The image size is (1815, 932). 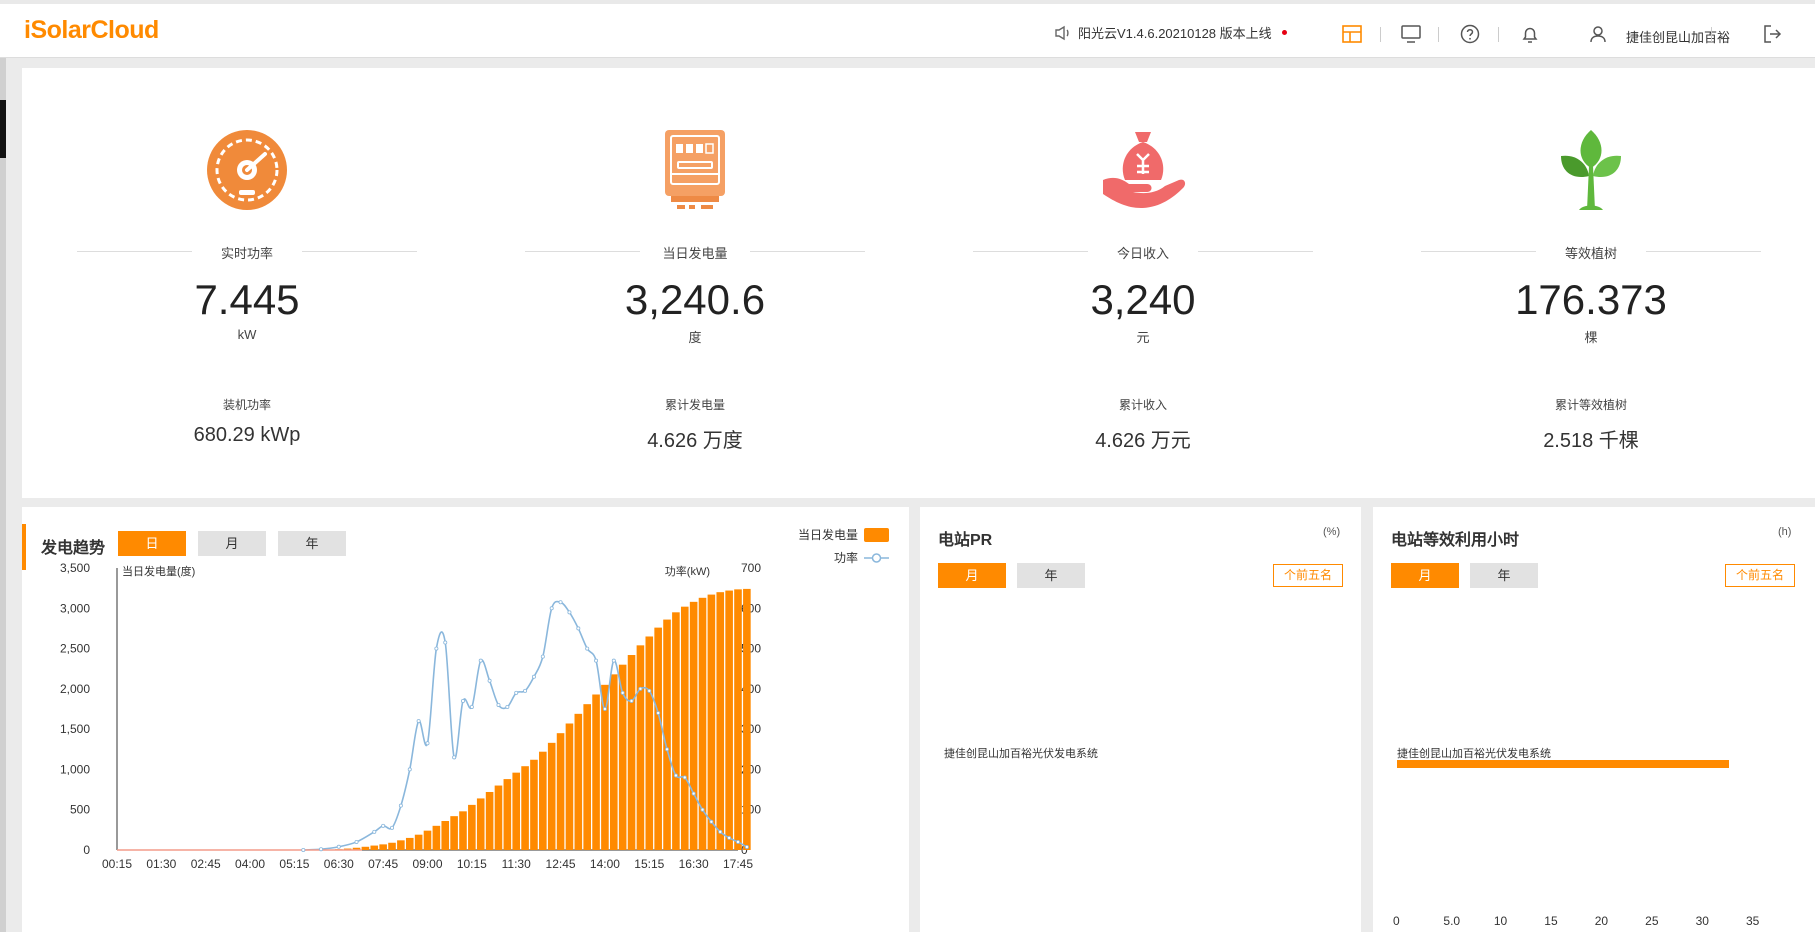 What do you see at coordinates (605, 864) in the screenshot?
I see `x-tick: 14:00` at bounding box center [605, 864].